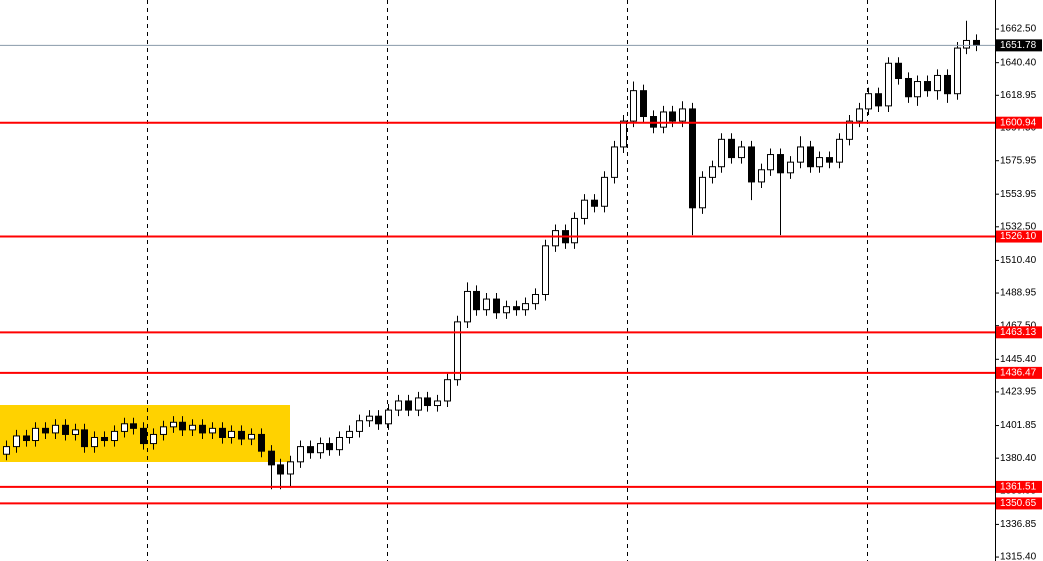  I want to click on level-label: 1463.13, so click(1018, 332).